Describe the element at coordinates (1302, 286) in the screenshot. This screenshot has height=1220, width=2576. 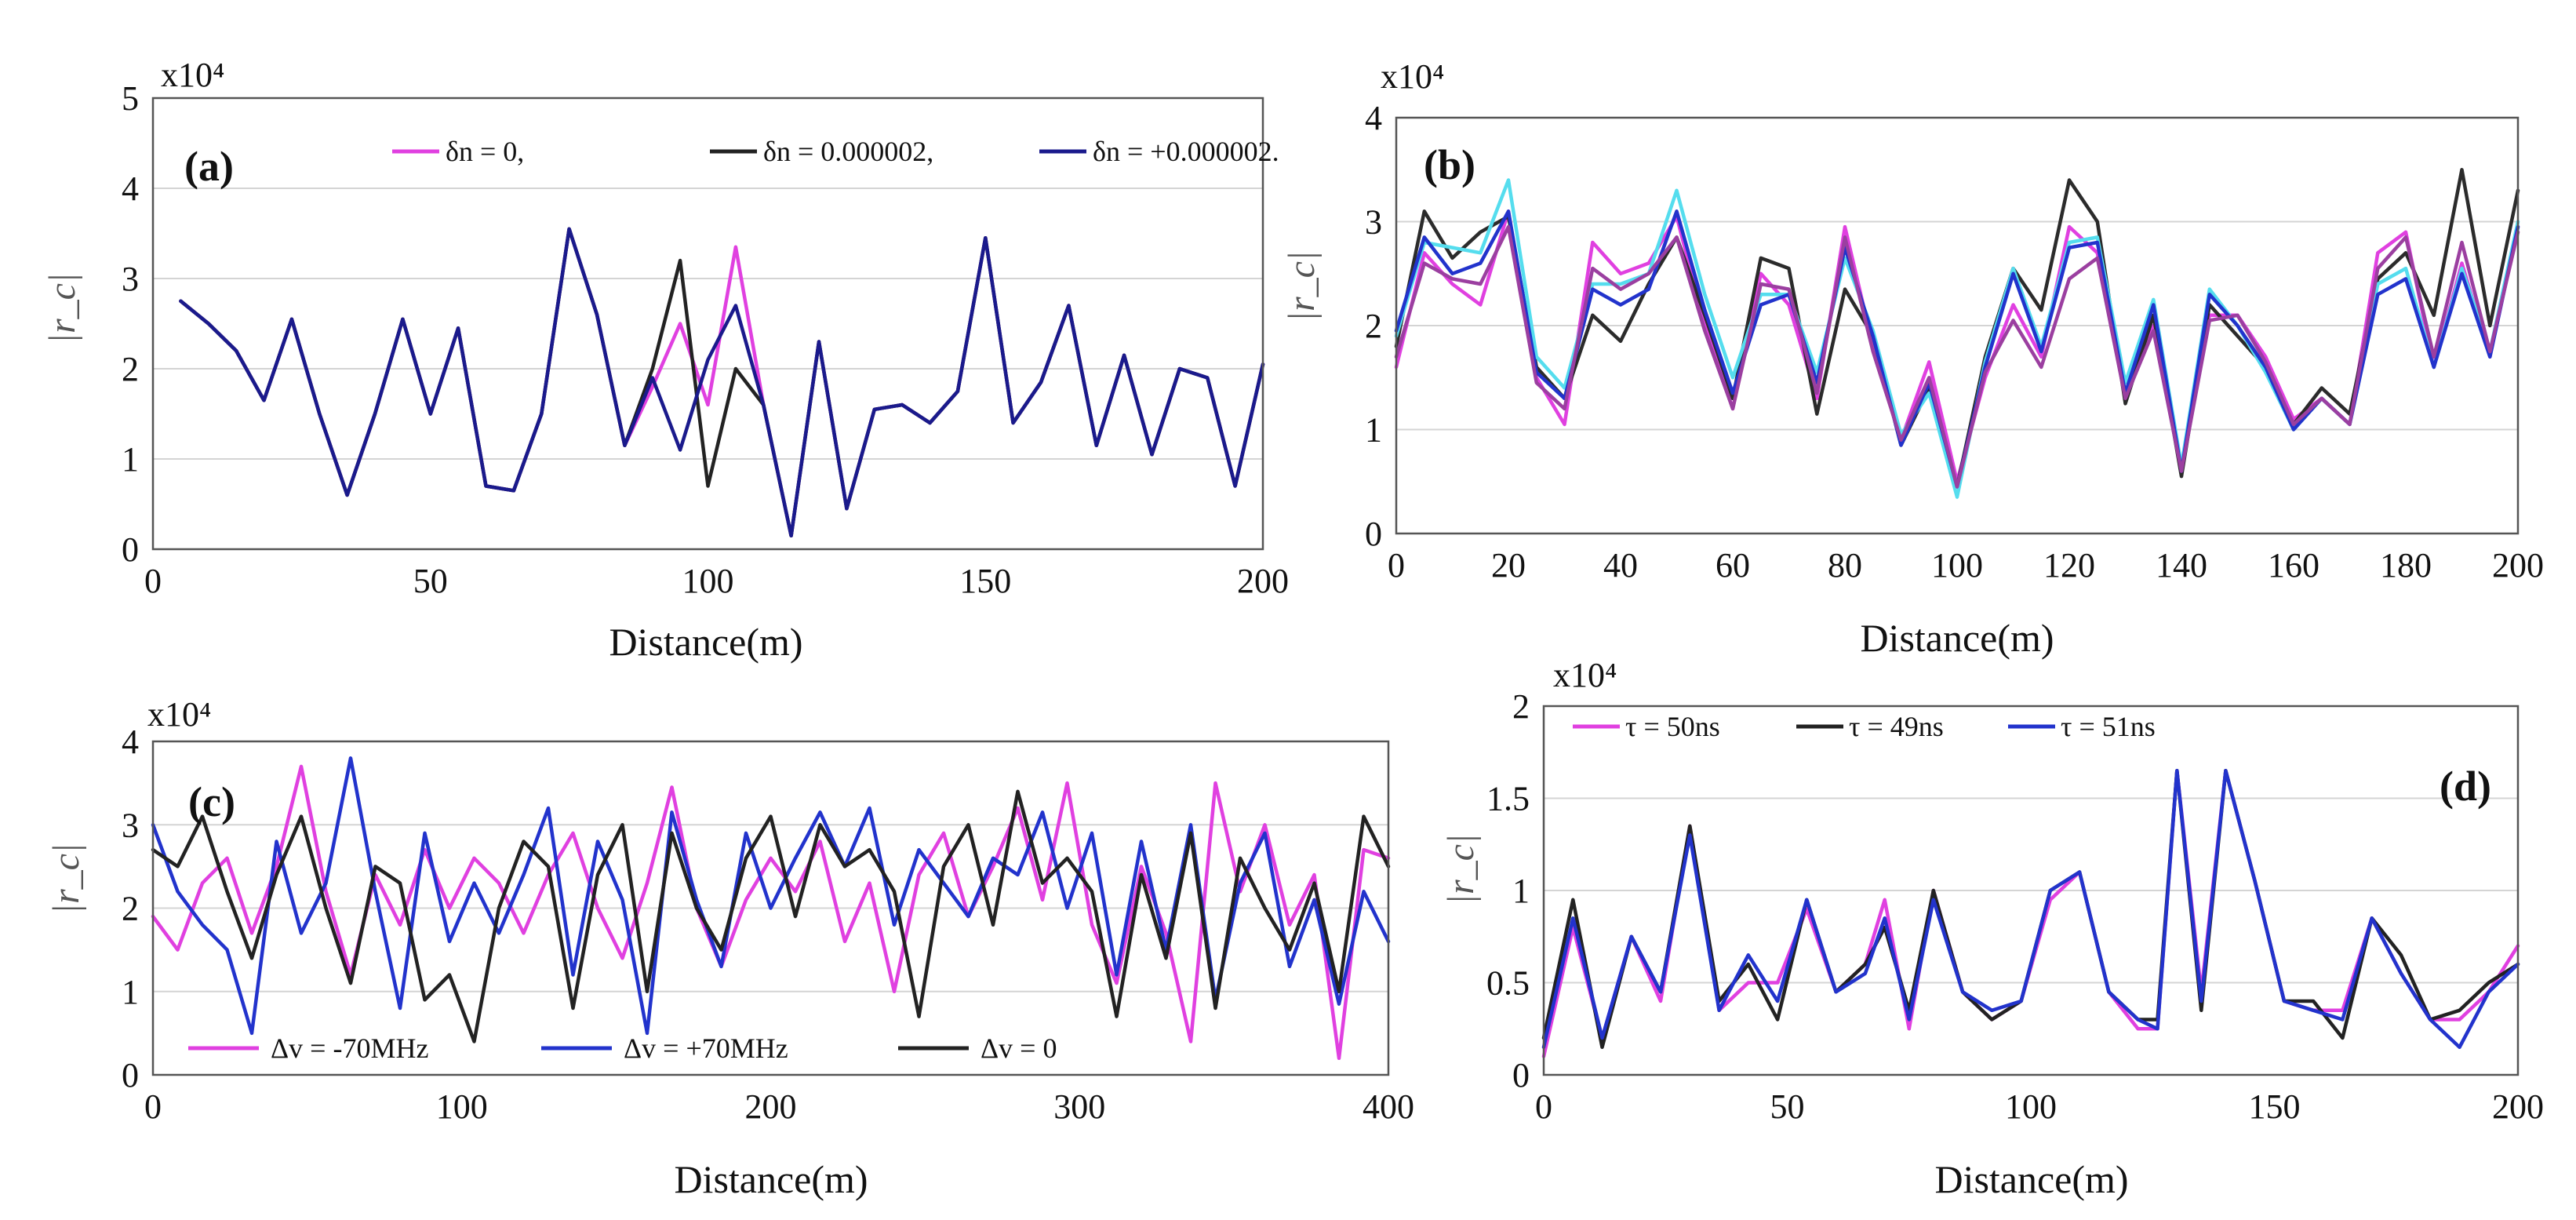
I see `panel-b-y-axis-label: |r_c|` at that location.